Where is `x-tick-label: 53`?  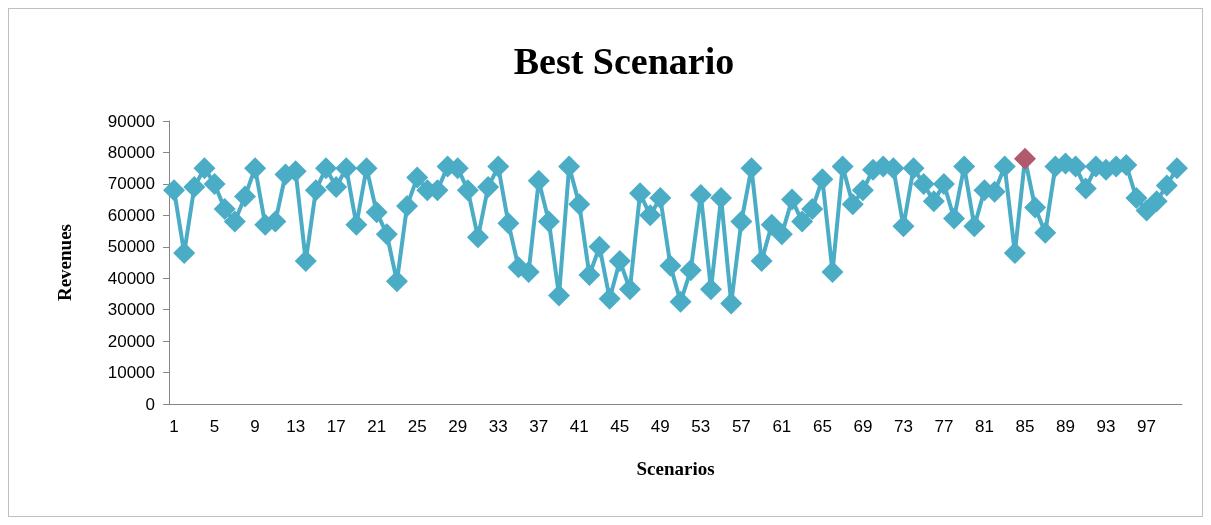
x-tick-label: 53 is located at coordinates (701, 426).